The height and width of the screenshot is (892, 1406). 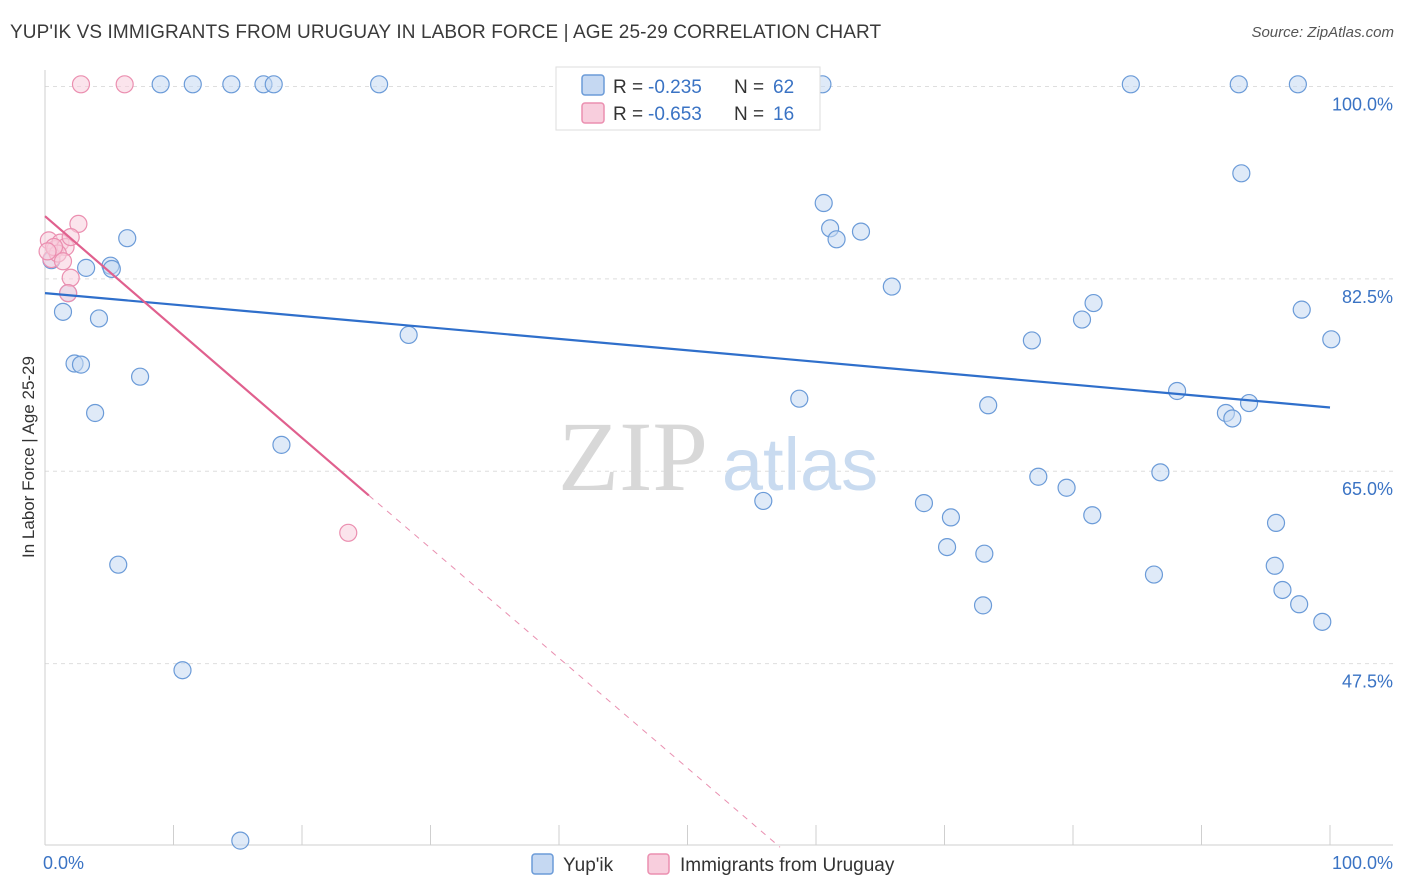 I want to click on series-legend: Yup'ik Immigrants from Uruguay, so click(x=713, y=864).